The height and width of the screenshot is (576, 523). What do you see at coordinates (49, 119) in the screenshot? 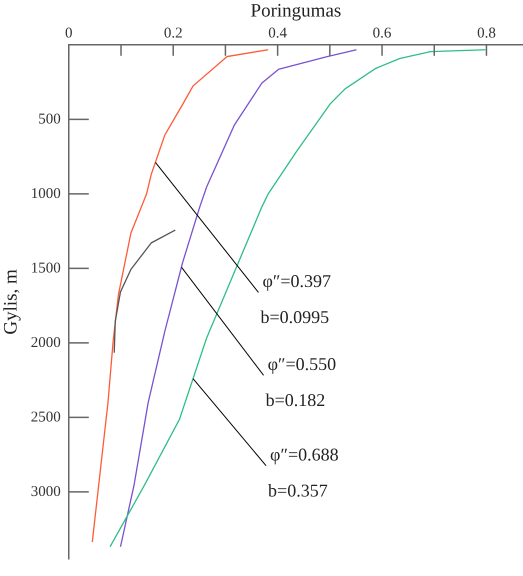
I see `y-tick-label: 500` at bounding box center [49, 119].